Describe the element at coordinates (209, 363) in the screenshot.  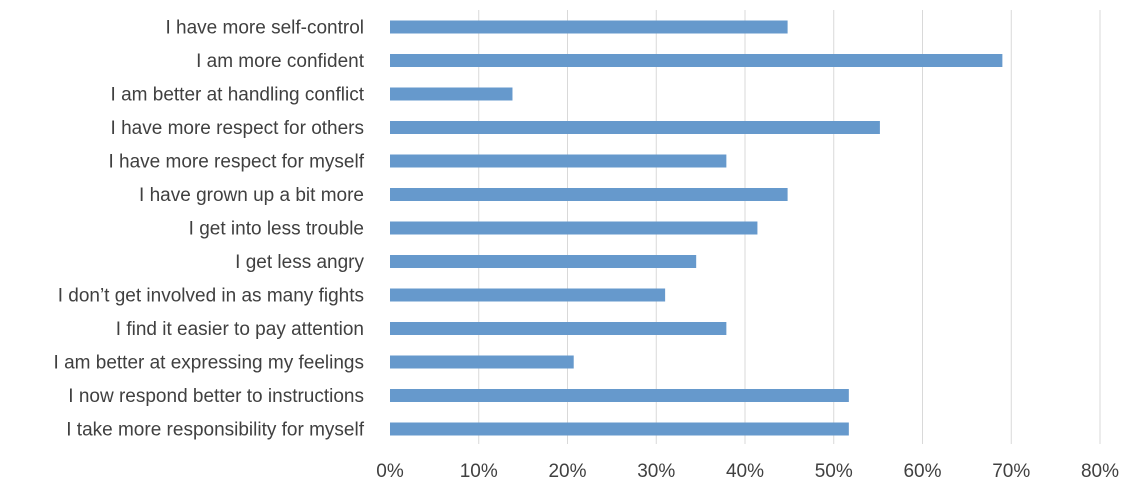
I see `category-label: I am better at expressing my feelings` at that location.